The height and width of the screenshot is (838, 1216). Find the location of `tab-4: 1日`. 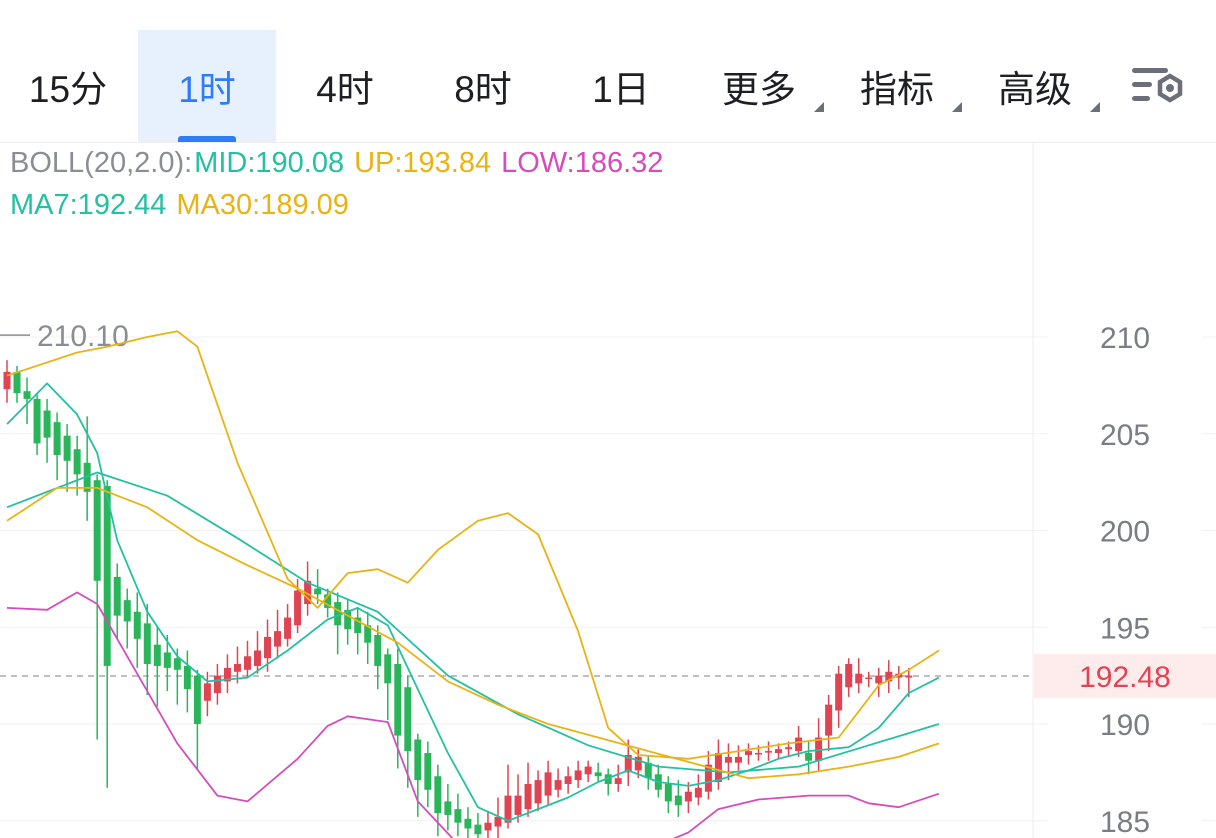

tab-4: 1日 is located at coordinates (621, 86).